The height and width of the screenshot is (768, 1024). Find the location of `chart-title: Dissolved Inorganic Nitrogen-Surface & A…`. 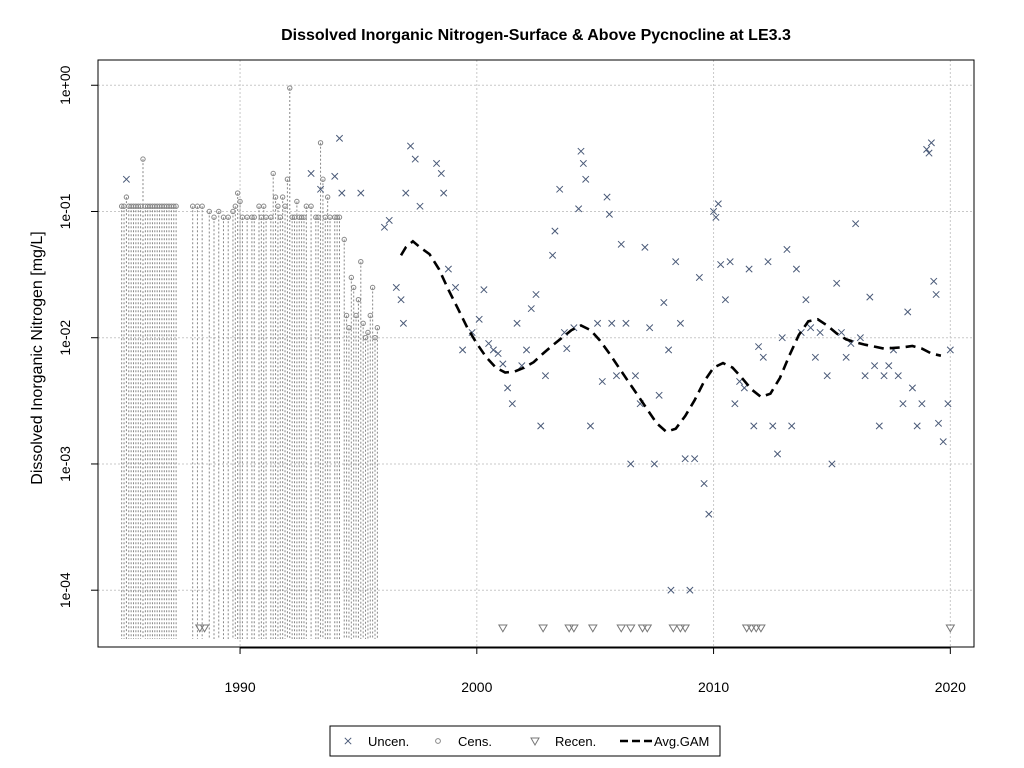

chart-title: Dissolved Inorganic Nitrogen-Surface & A… is located at coordinates (536, 35).